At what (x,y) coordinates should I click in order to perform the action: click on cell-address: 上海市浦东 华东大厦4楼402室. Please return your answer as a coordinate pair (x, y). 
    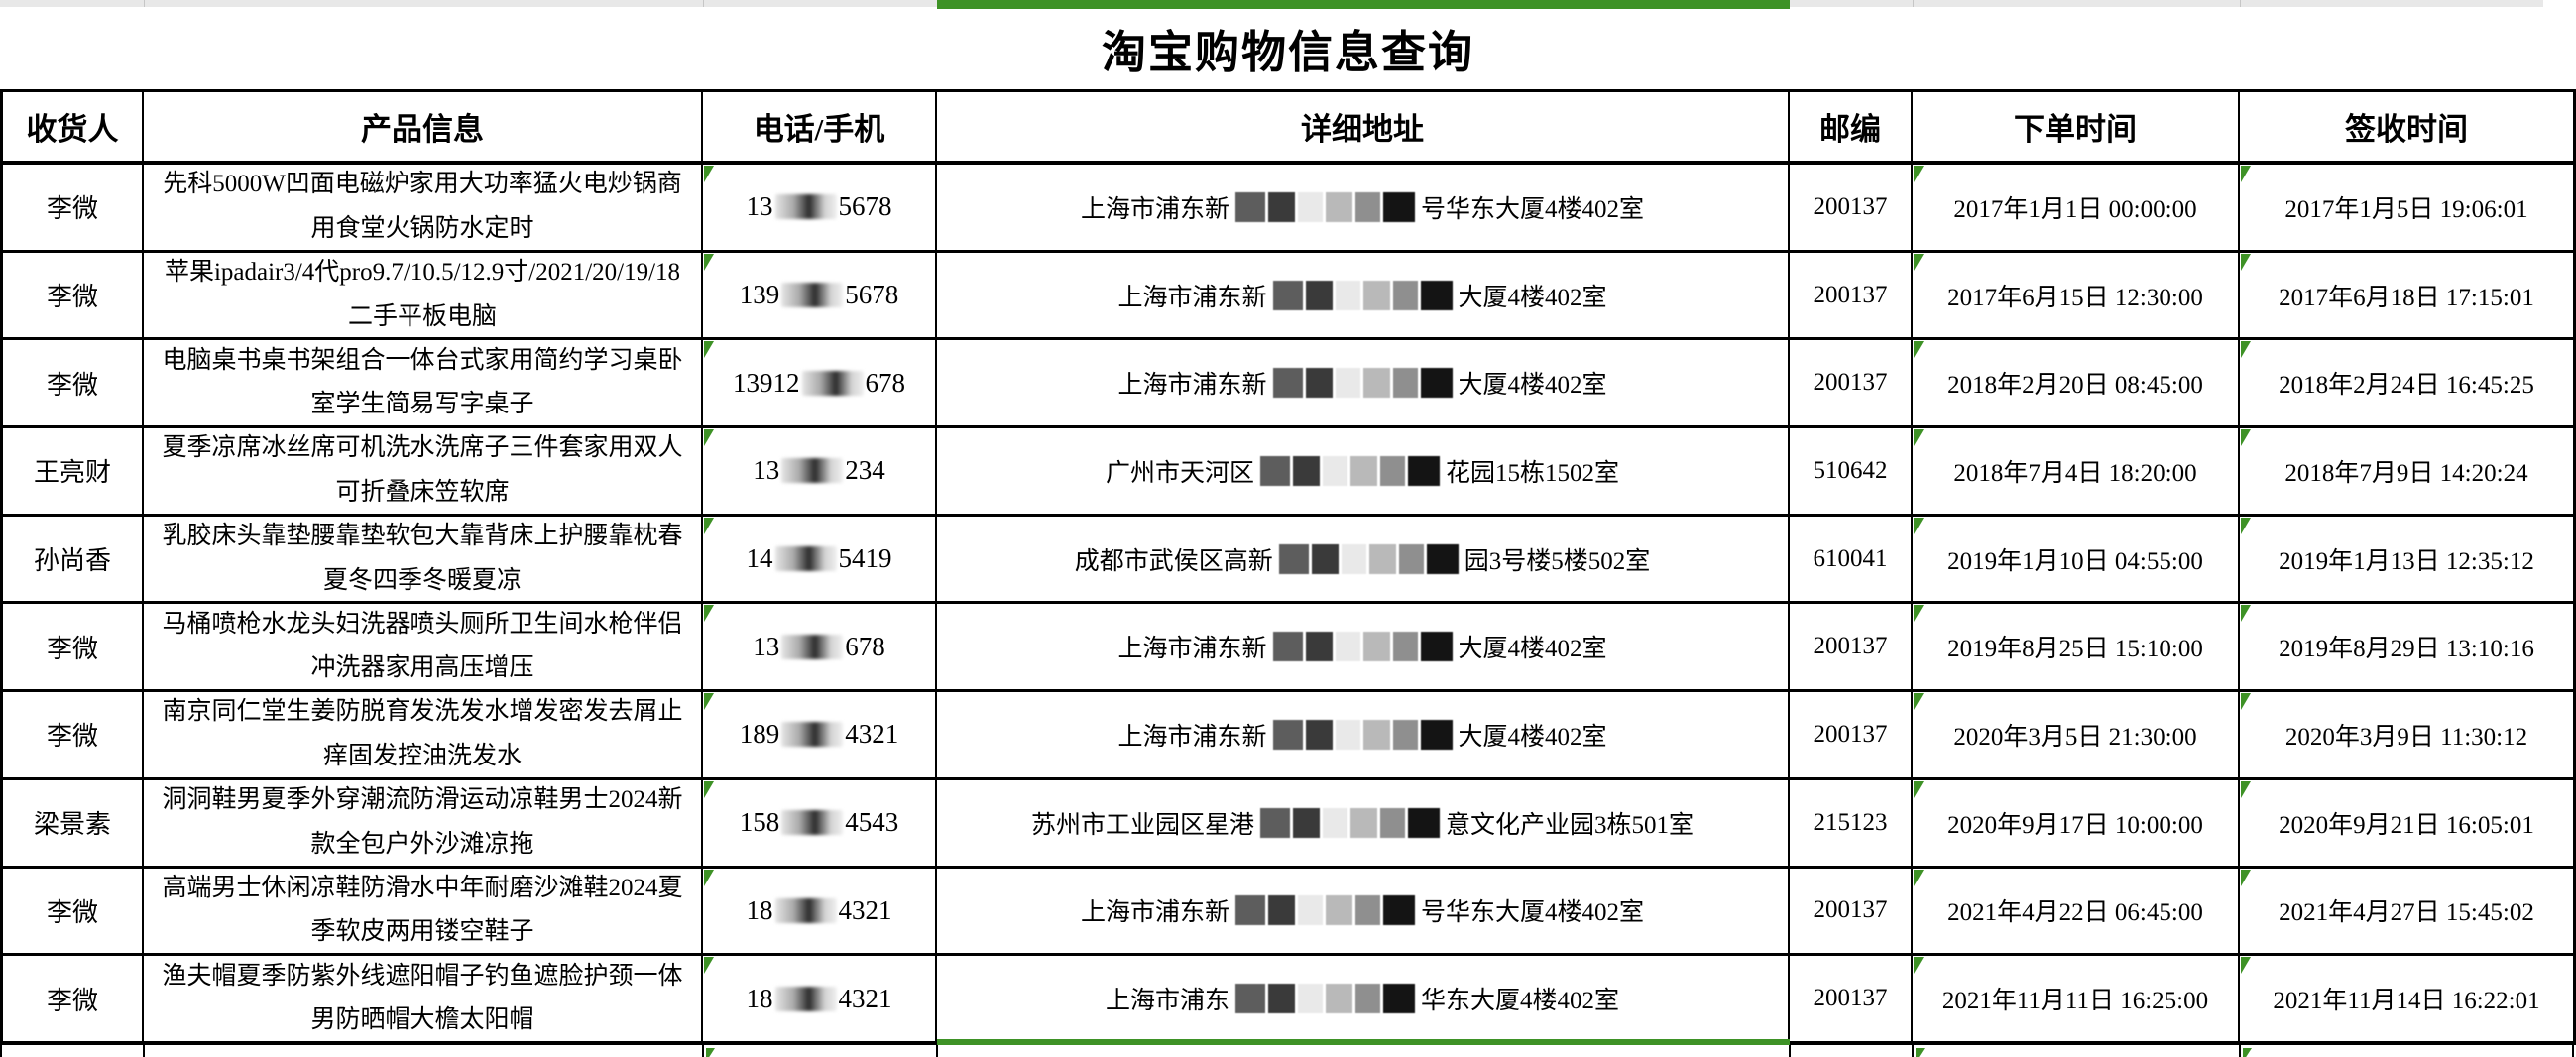
    Looking at the image, I should click on (1364, 1000).